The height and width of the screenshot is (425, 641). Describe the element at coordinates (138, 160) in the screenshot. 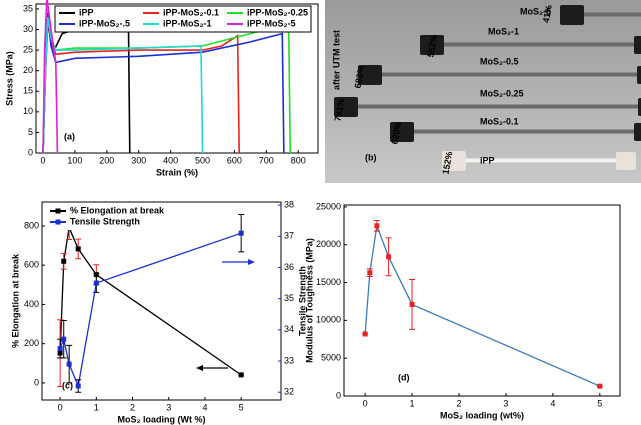

I see `x-tick-label: 300` at that location.